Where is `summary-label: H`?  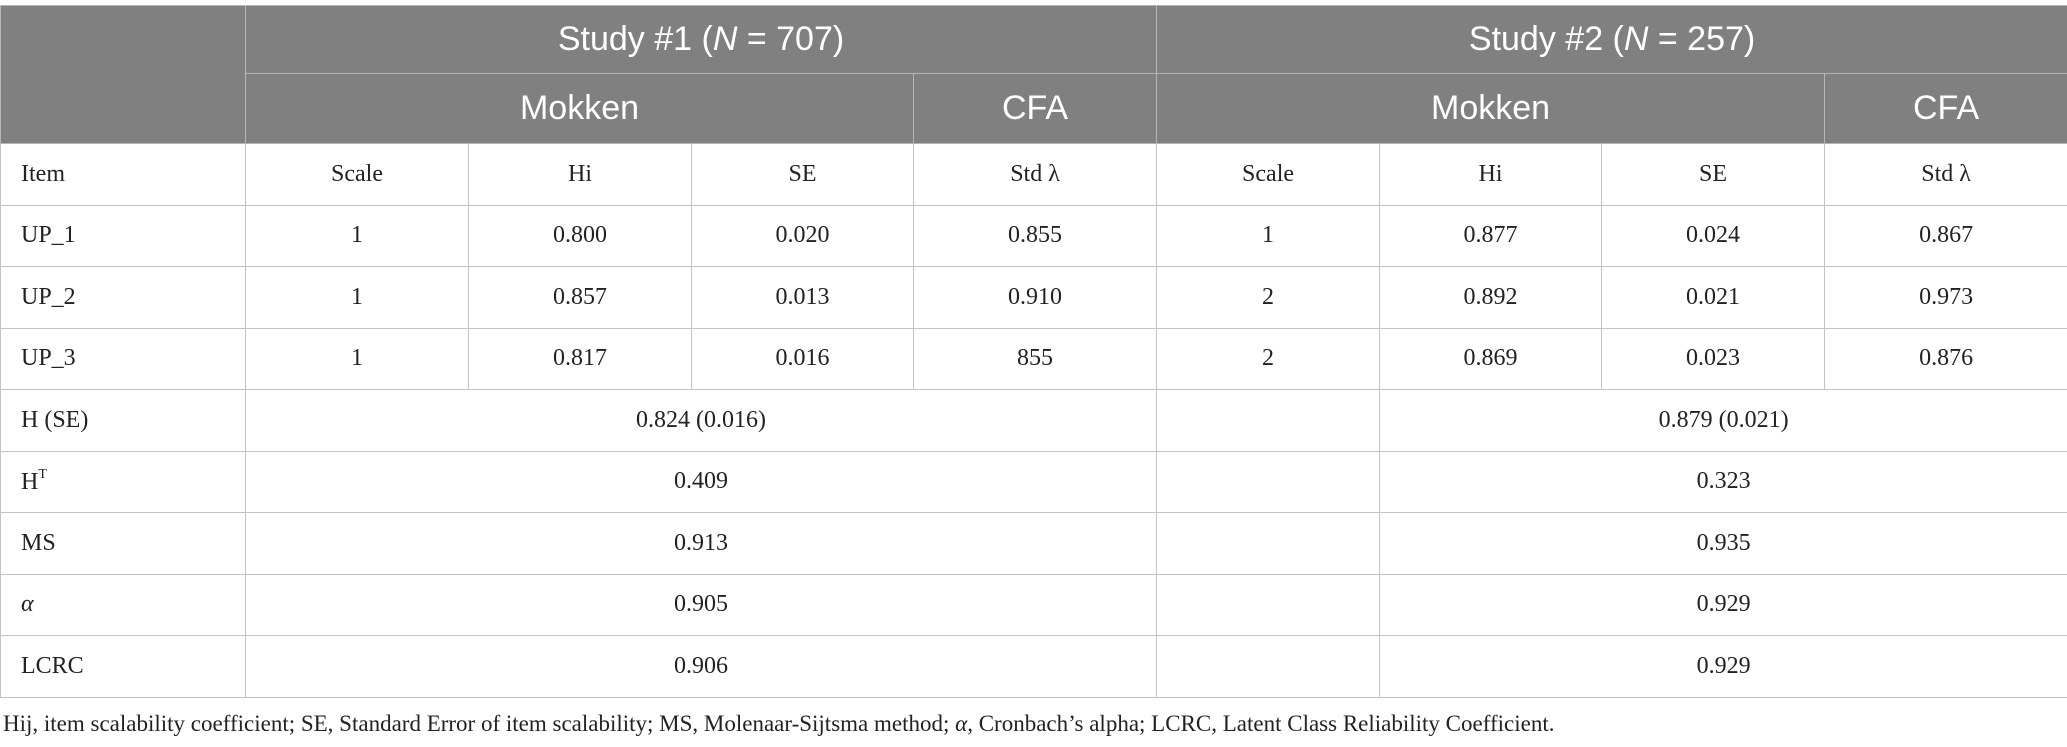 summary-label: H is located at coordinates (30, 482).